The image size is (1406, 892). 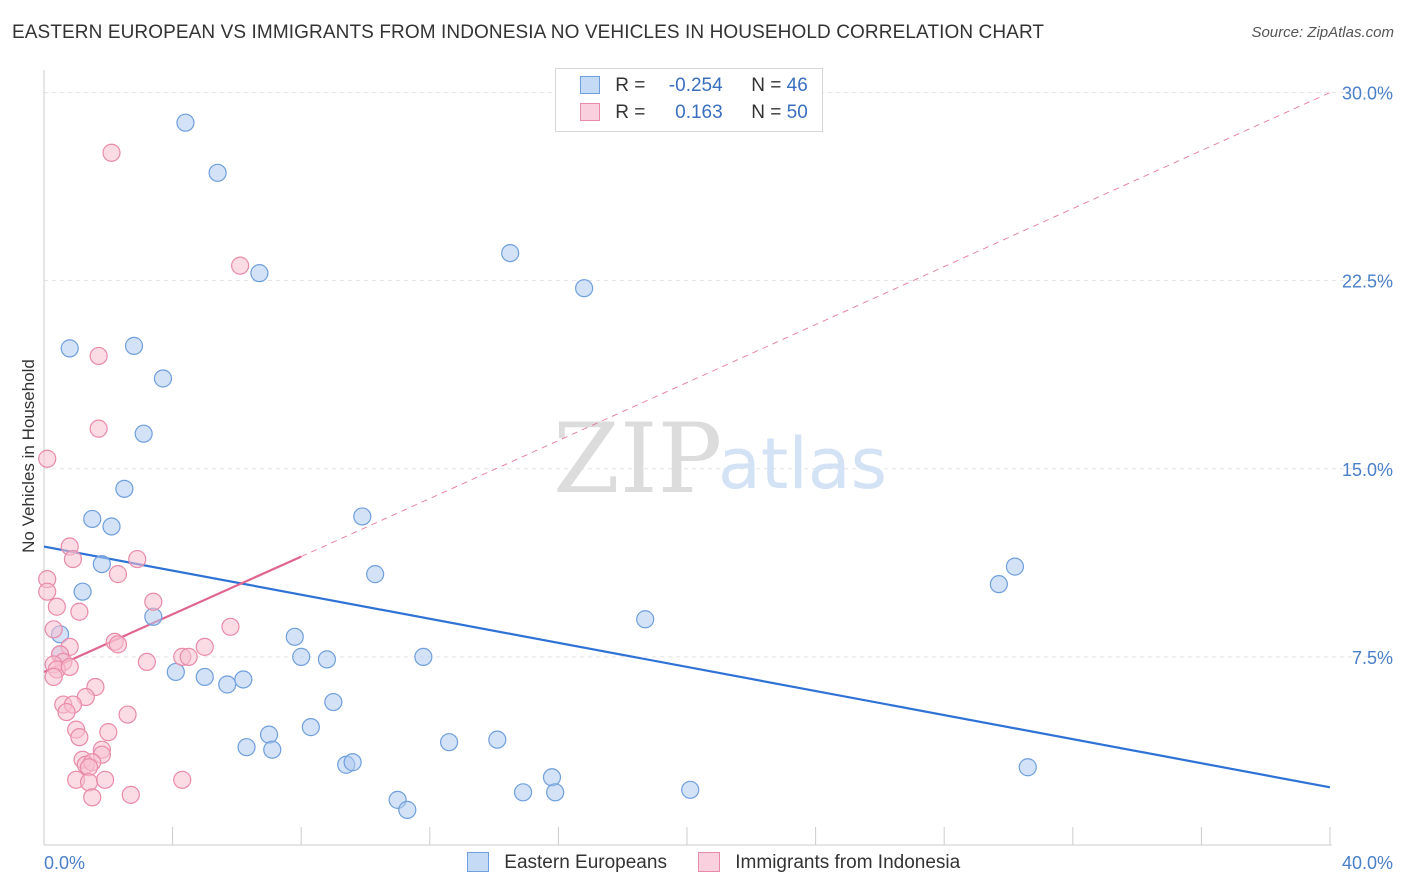 I want to click on legend-r-value: 0.163, so click(x=699, y=112).